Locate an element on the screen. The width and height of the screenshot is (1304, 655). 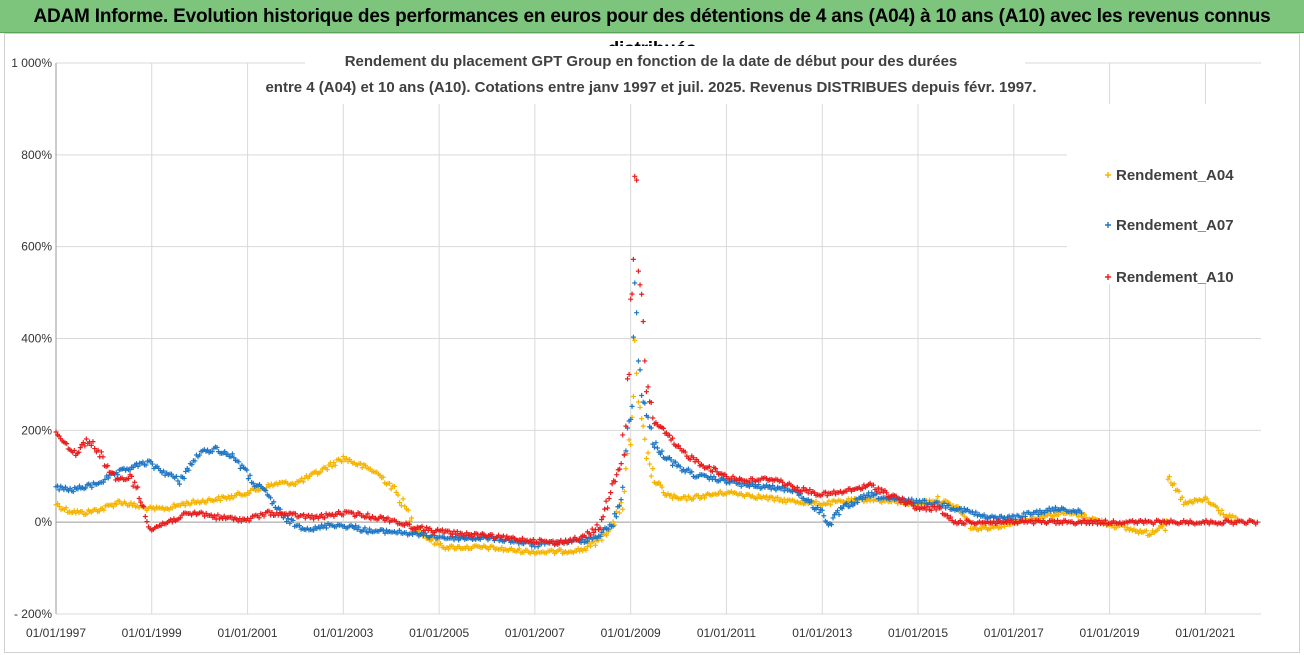
legend-marker is located at coordinates (1108, 277).